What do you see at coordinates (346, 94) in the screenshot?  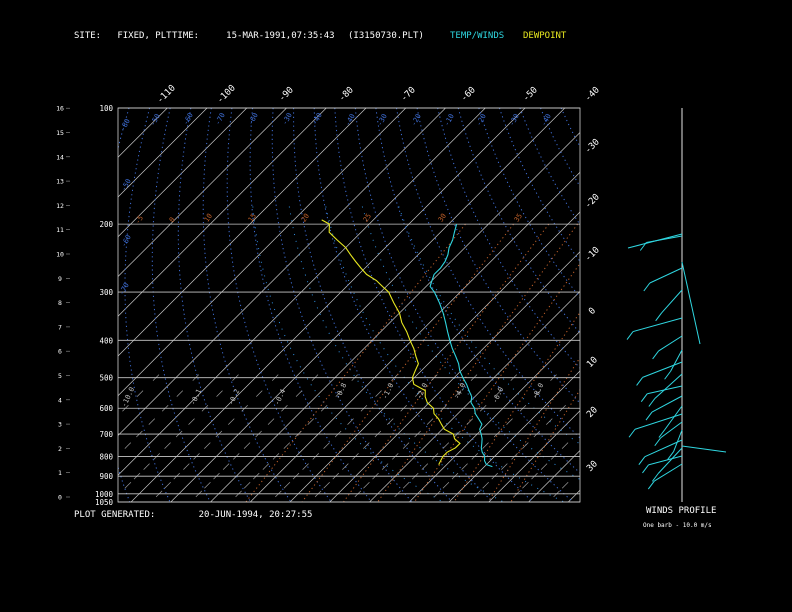 I see `isotherm-label-top: -80` at bounding box center [346, 94].